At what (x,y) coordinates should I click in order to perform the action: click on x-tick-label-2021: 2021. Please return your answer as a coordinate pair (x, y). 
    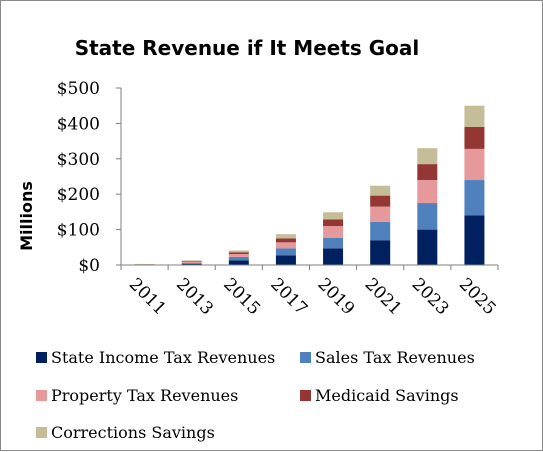
    Looking at the image, I should click on (383, 296).